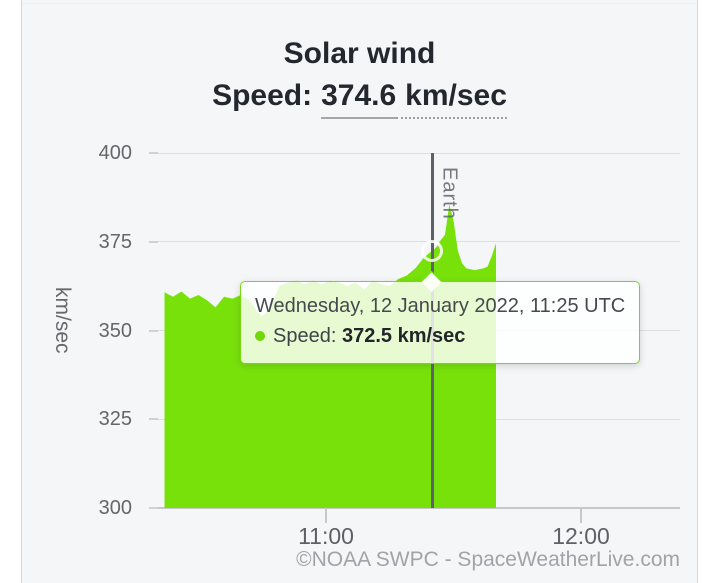 Image resolution: width=720 pixels, height=583 pixels. Describe the element at coordinates (262, 95) in the screenshot. I see `subtitle-label: Speed:` at that location.